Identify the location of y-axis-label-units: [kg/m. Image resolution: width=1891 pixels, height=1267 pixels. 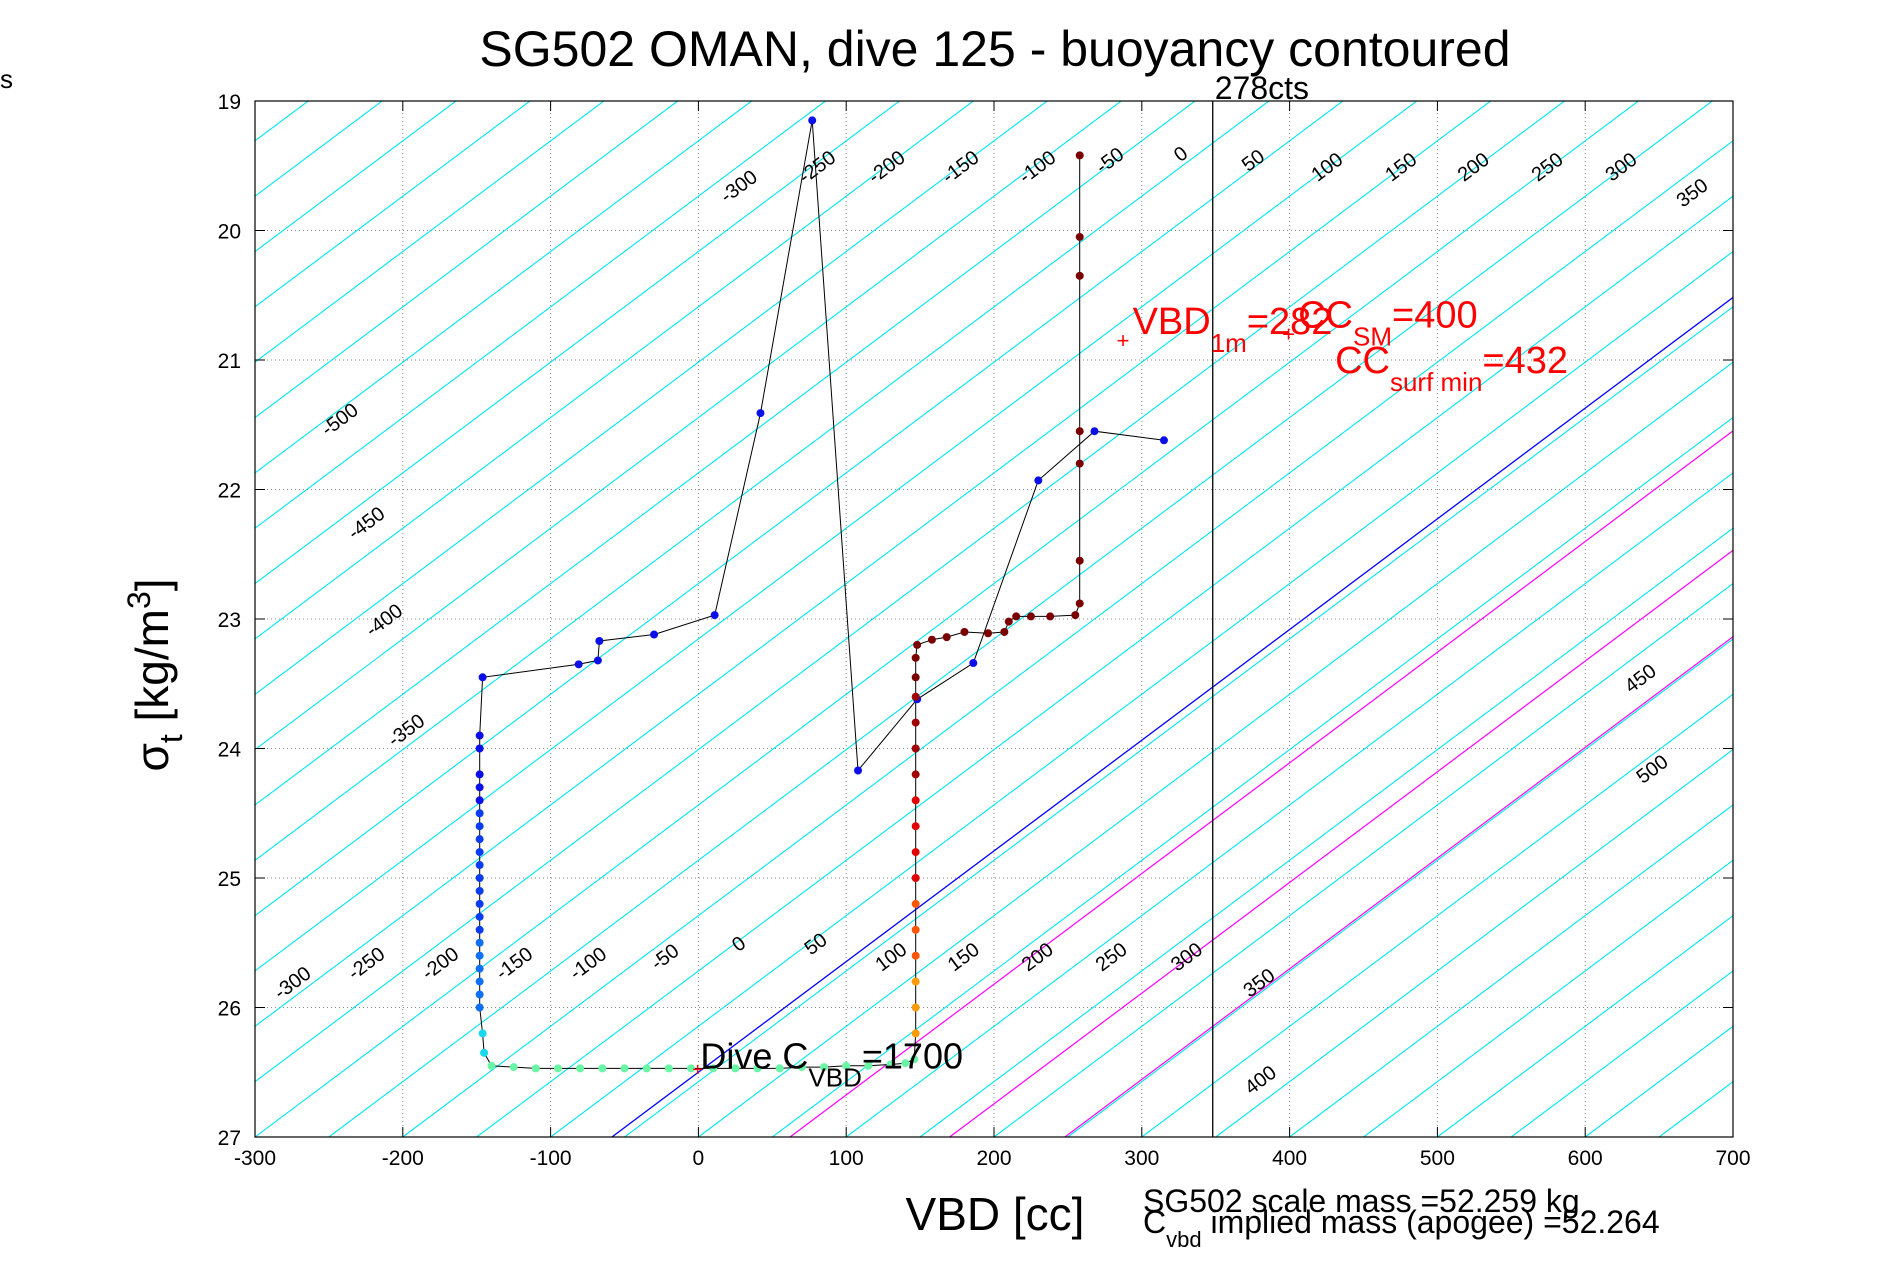
(152, 671).